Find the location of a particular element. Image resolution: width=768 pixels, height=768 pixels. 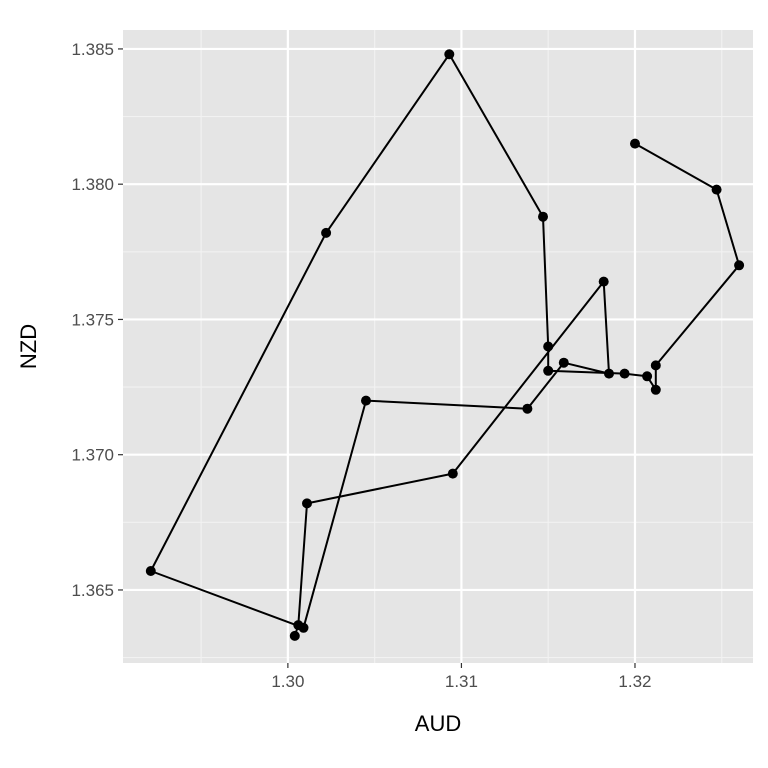

y-tick-label: 1.370 is located at coordinates (92, 455).